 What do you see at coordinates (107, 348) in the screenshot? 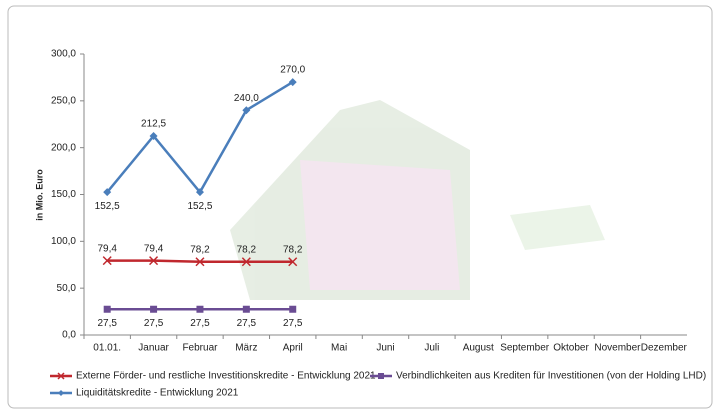
I see `x-tick-label: 01.01.` at bounding box center [107, 348].